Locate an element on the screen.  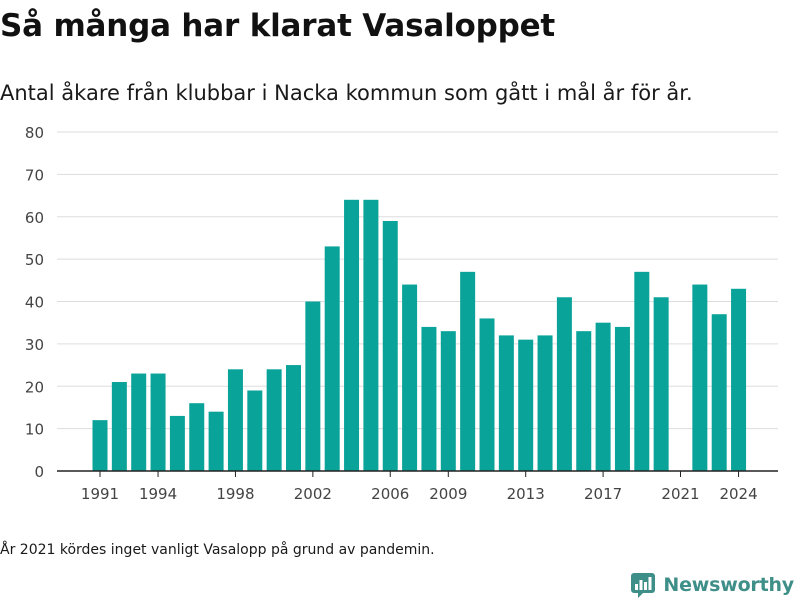
bar-1995 is located at coordinates (177, 443).